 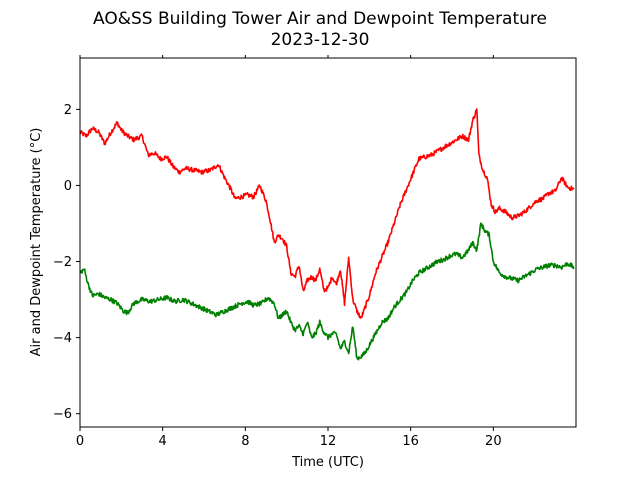 I want to click on x-tick-label: 12, so click(x=328, y=441).